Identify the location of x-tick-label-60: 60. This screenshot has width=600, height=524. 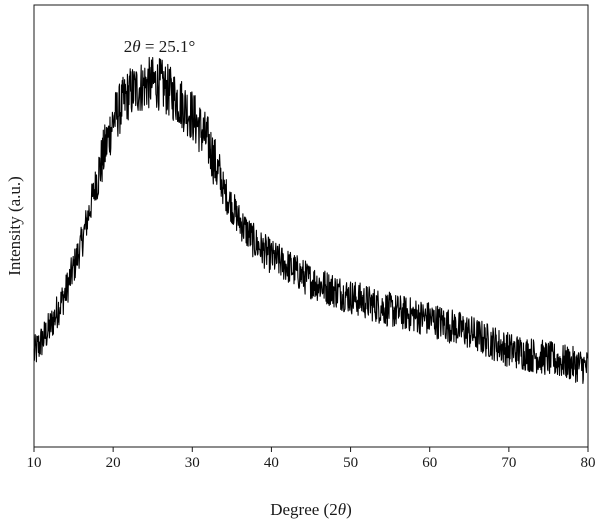
(429, 463).